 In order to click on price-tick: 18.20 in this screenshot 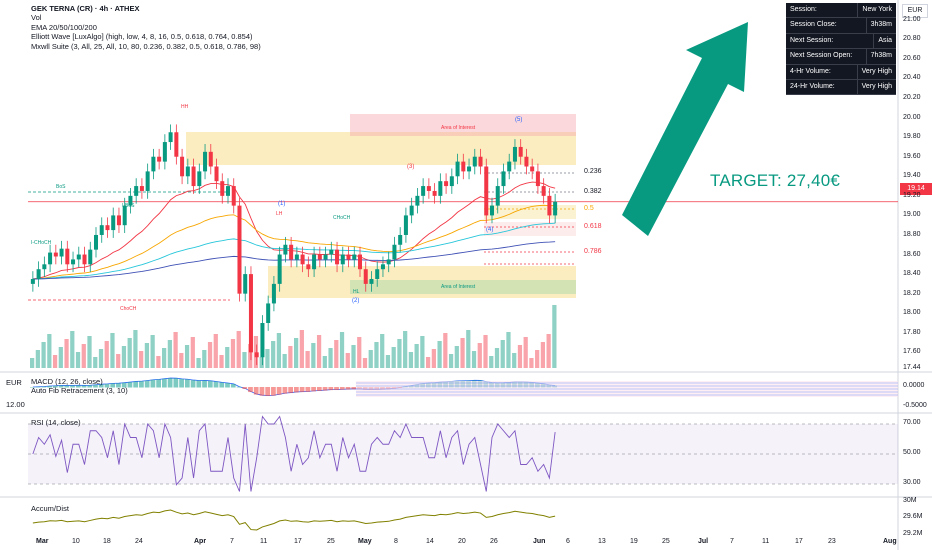, I will do `click(912, 293)`.